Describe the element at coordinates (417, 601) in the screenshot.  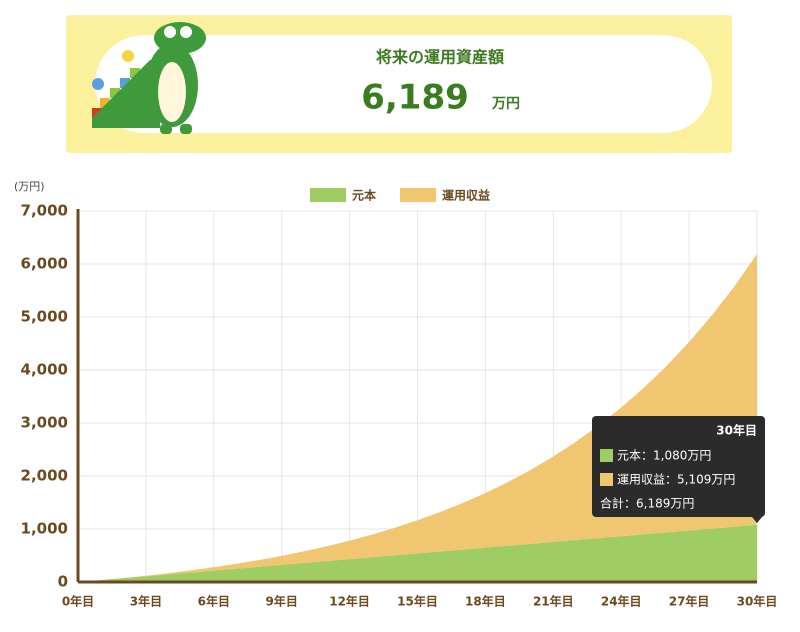
I see `x-tick-label: 15年目` at that location.